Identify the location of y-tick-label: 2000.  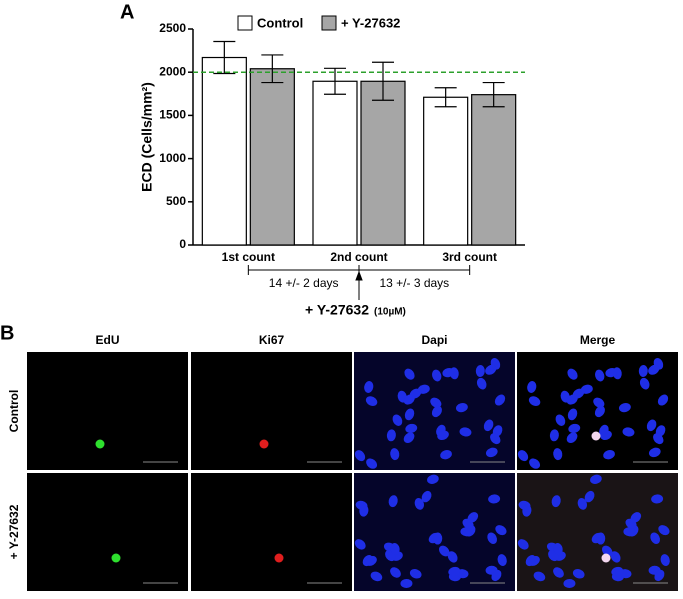
(172, 71).